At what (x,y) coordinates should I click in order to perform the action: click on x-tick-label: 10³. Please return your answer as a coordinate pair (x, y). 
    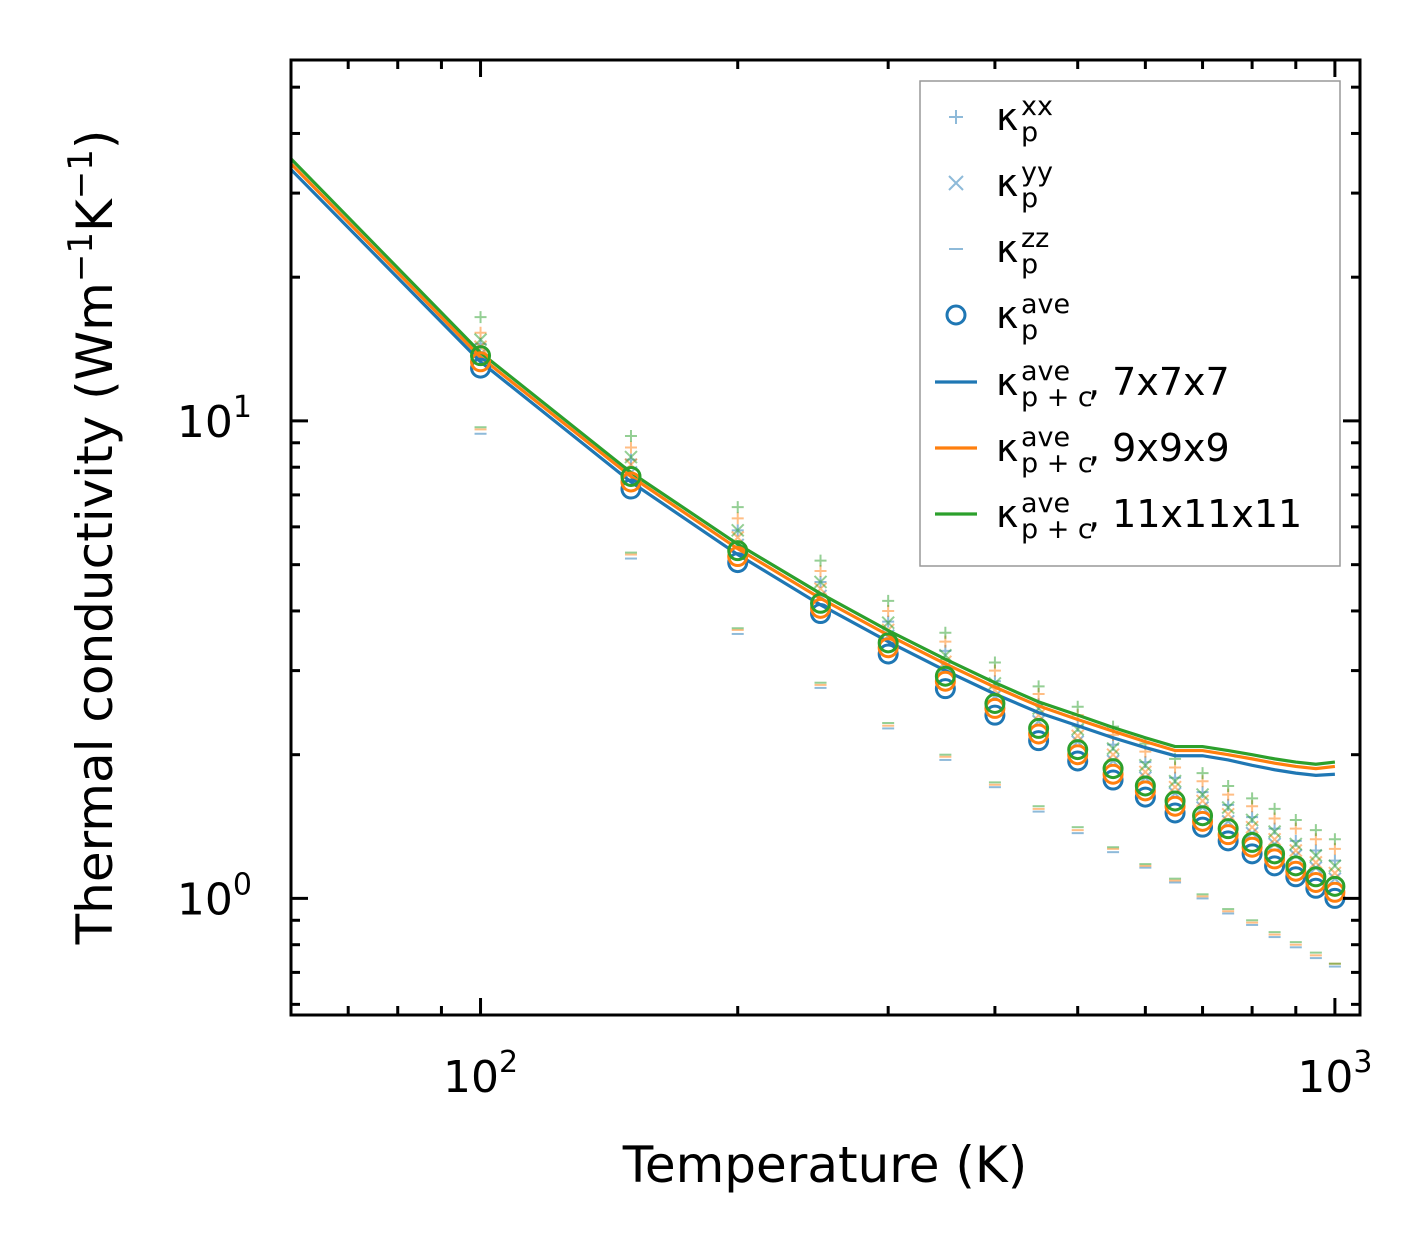
    Looking at the image, I should click on (1334, 1074).